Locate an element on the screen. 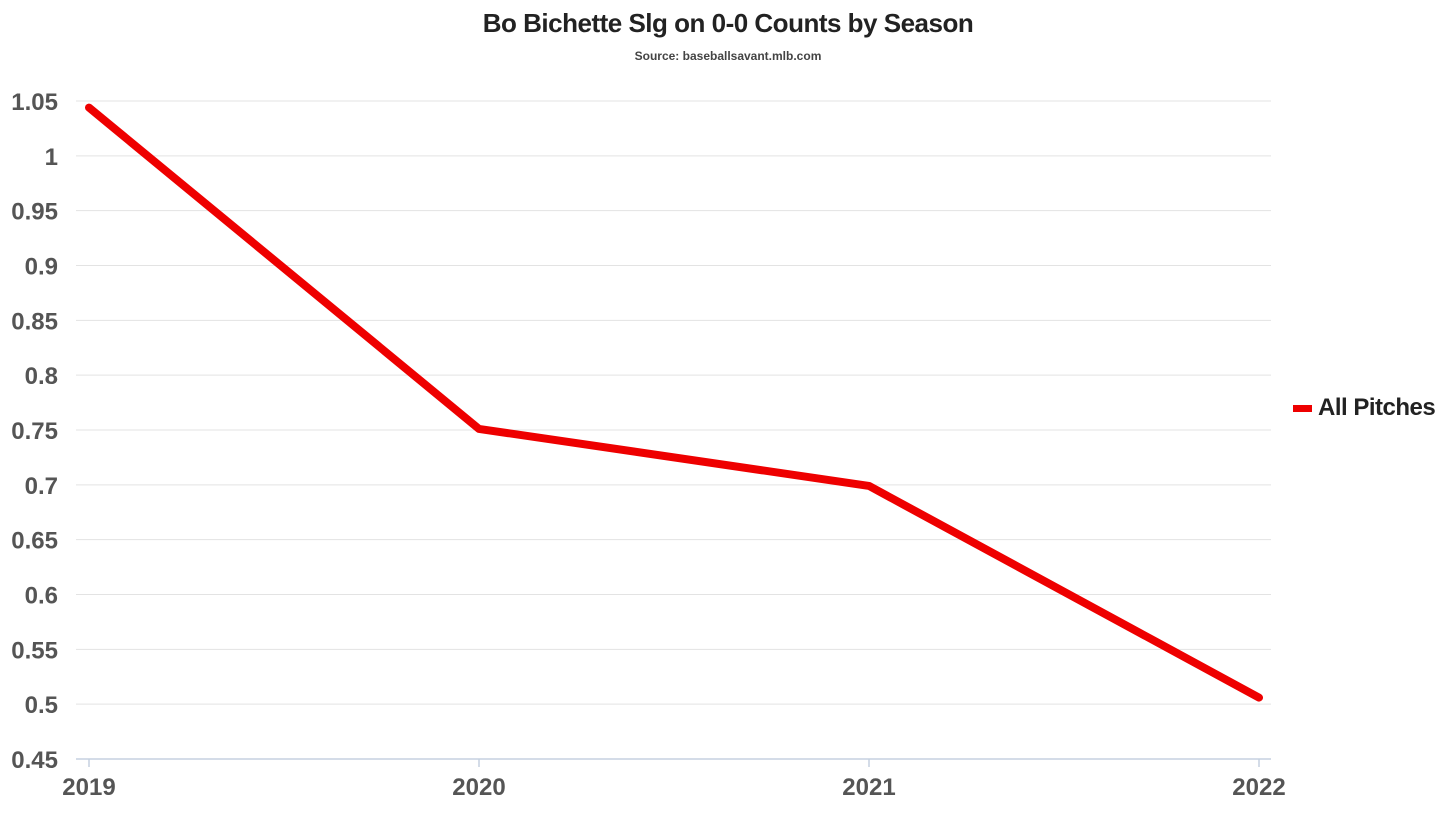 This screenshot has width=1456, height=819. y-tick-label: 0.55 is located at coordinates (34, 650).